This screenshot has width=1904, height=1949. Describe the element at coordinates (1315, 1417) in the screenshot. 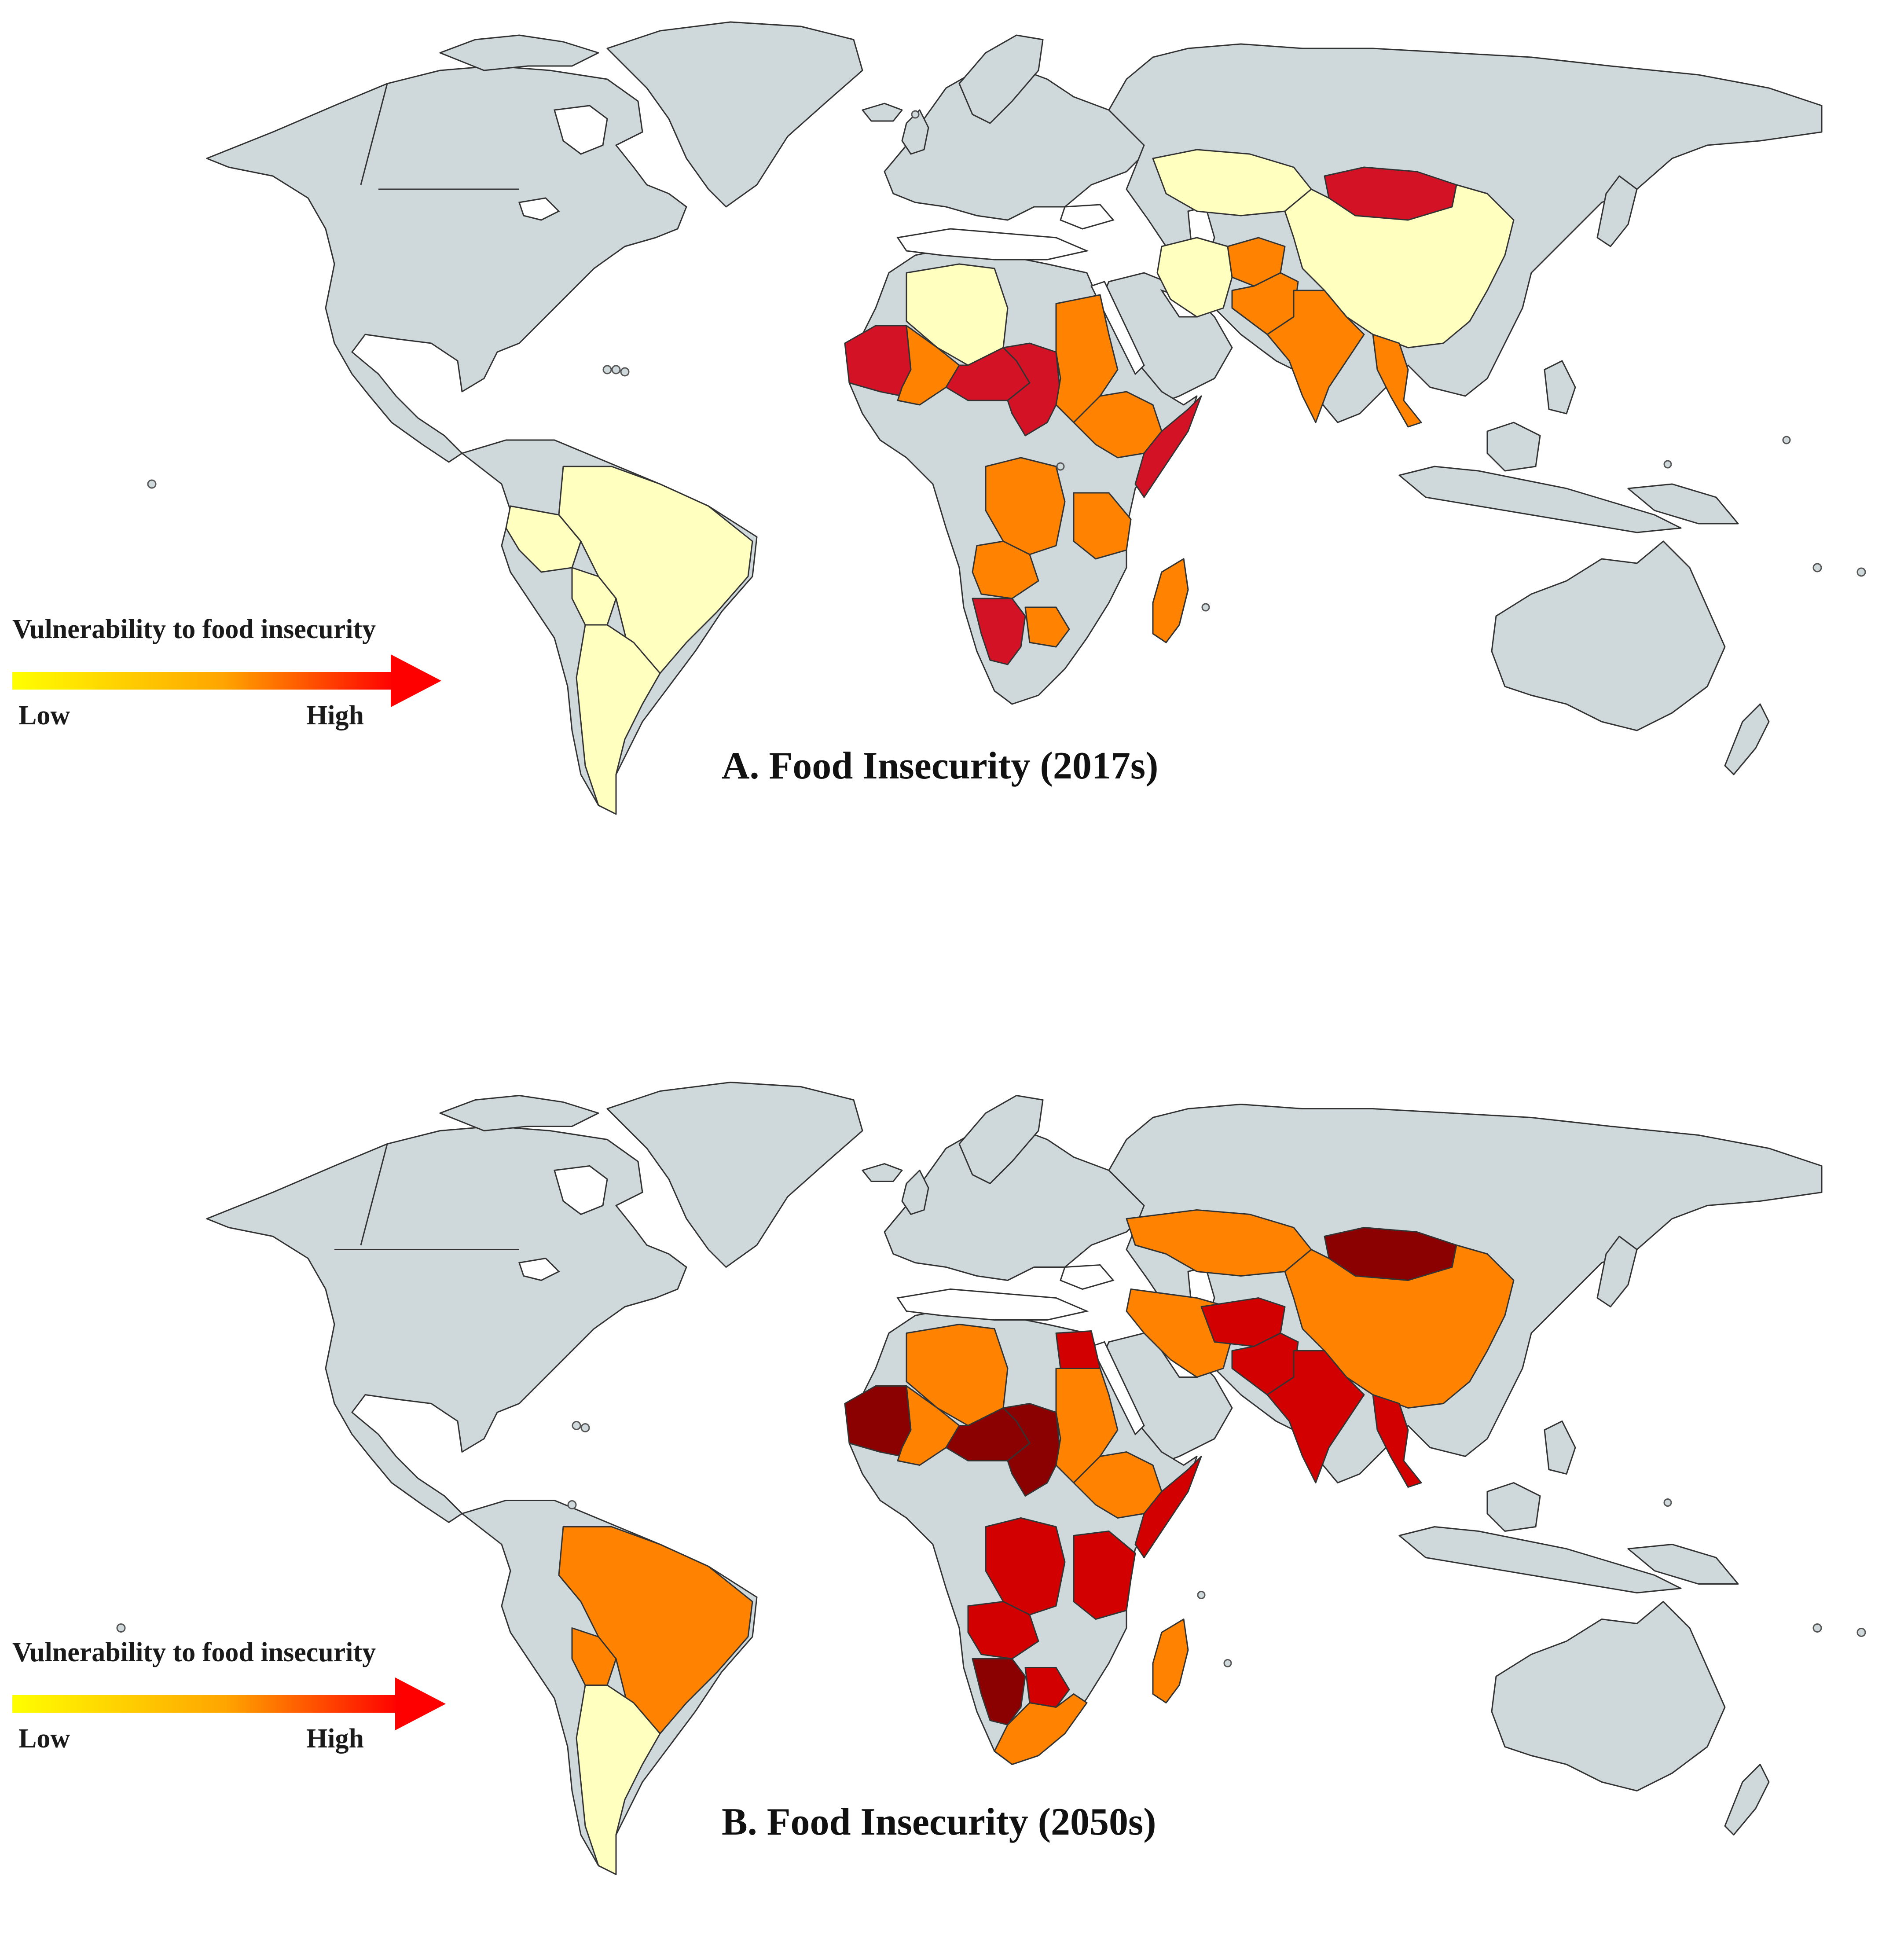

I see `region-b-india` at that location.